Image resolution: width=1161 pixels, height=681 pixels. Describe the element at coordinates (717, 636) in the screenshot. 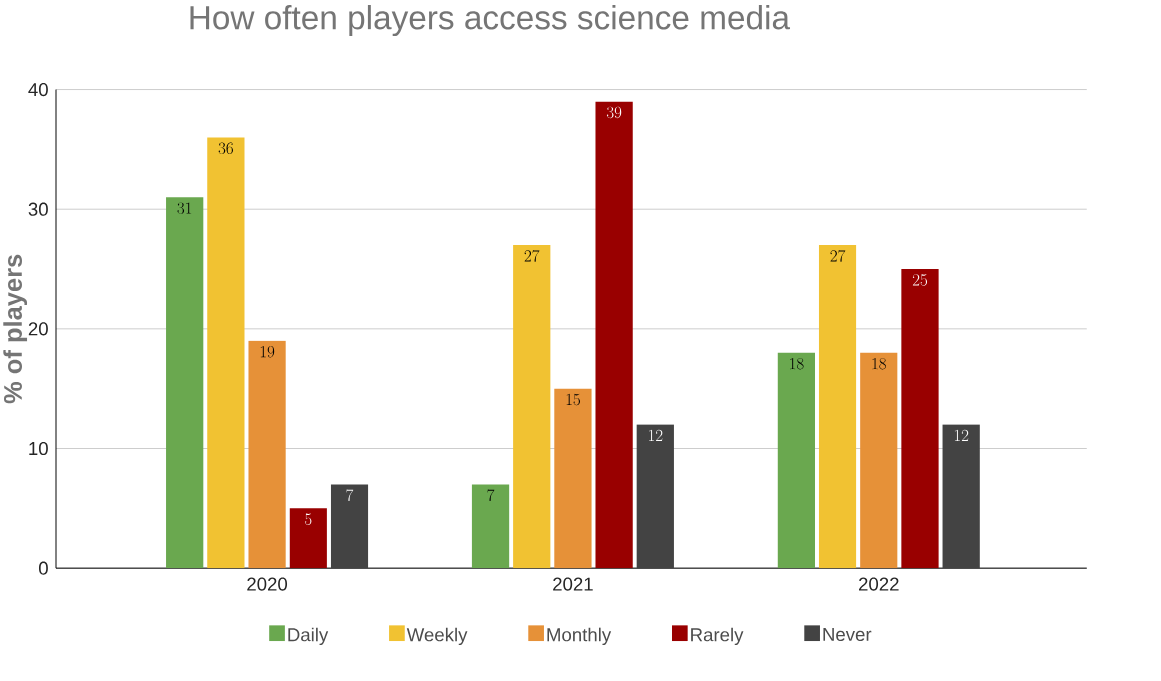

I see `legend-label: Rarely` at that location.